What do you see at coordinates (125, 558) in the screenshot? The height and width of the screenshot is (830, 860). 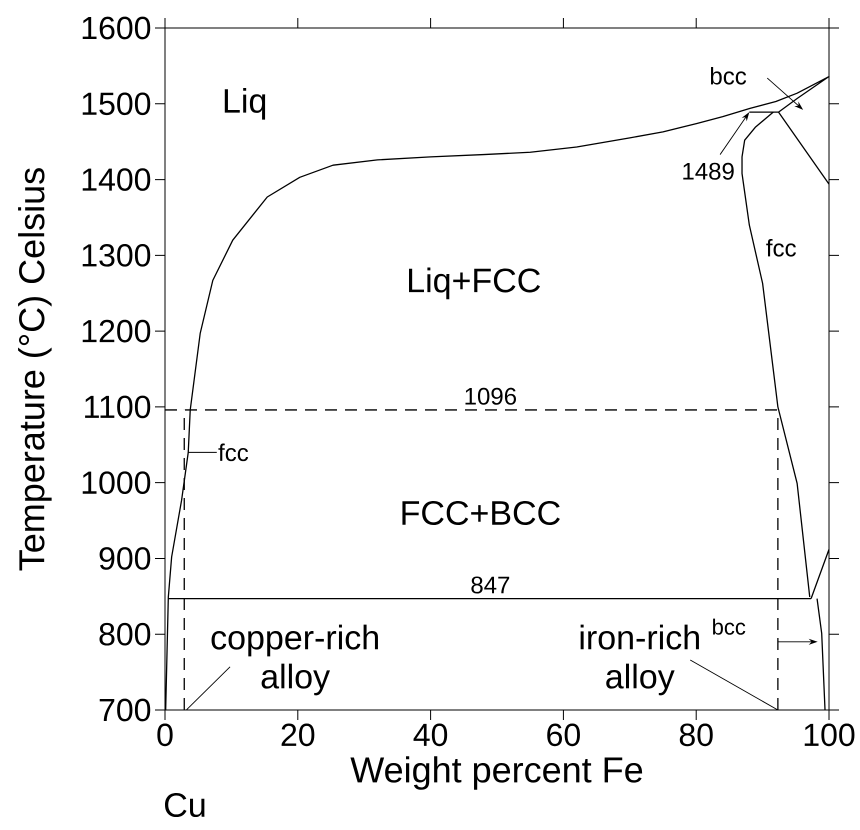 I see `y-tick-label: 900` at bounding box center [125, 558].